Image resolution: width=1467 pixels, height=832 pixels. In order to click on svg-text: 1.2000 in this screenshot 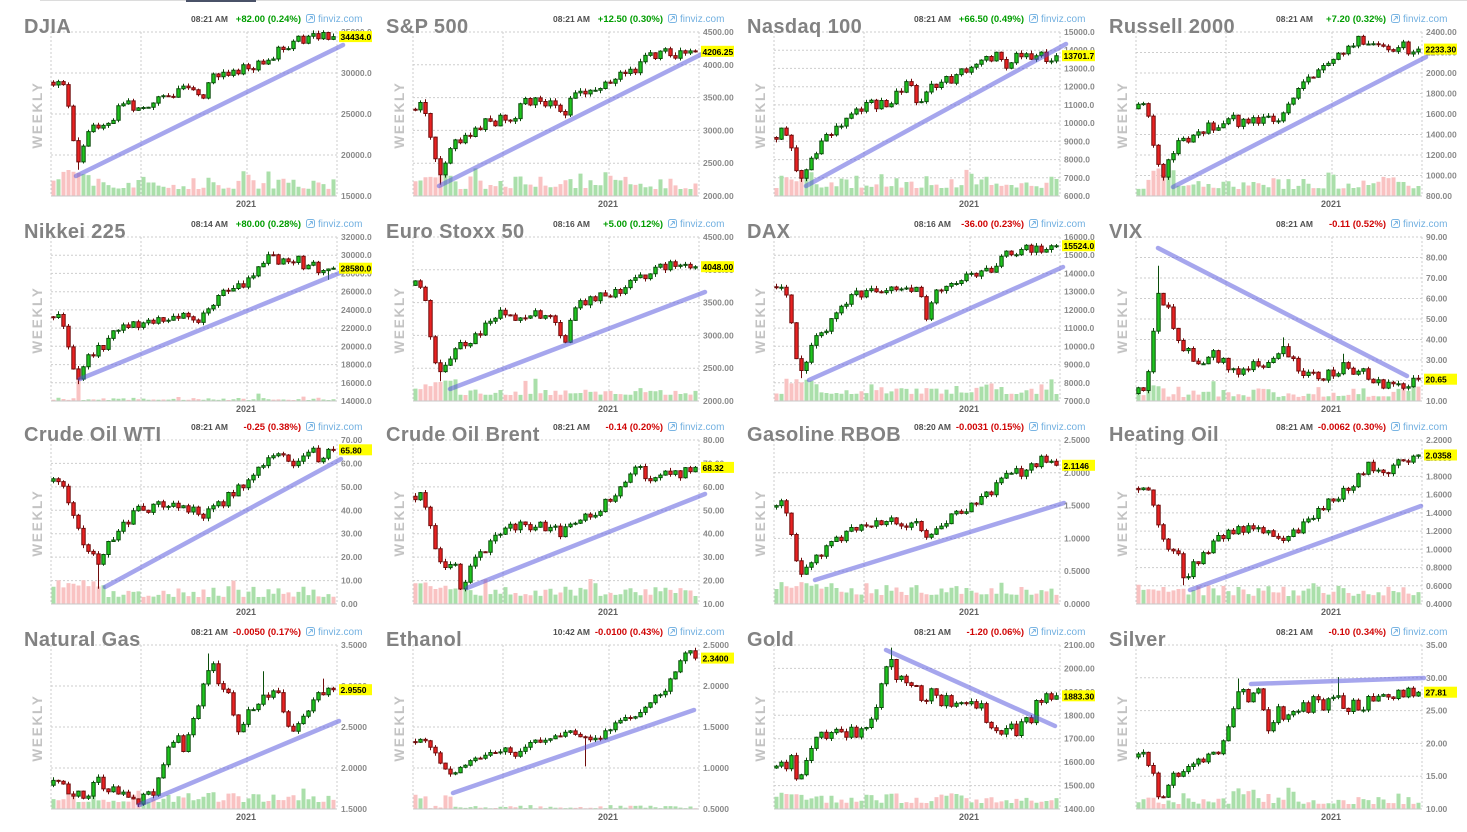, I will do `click(1439, 531)`.